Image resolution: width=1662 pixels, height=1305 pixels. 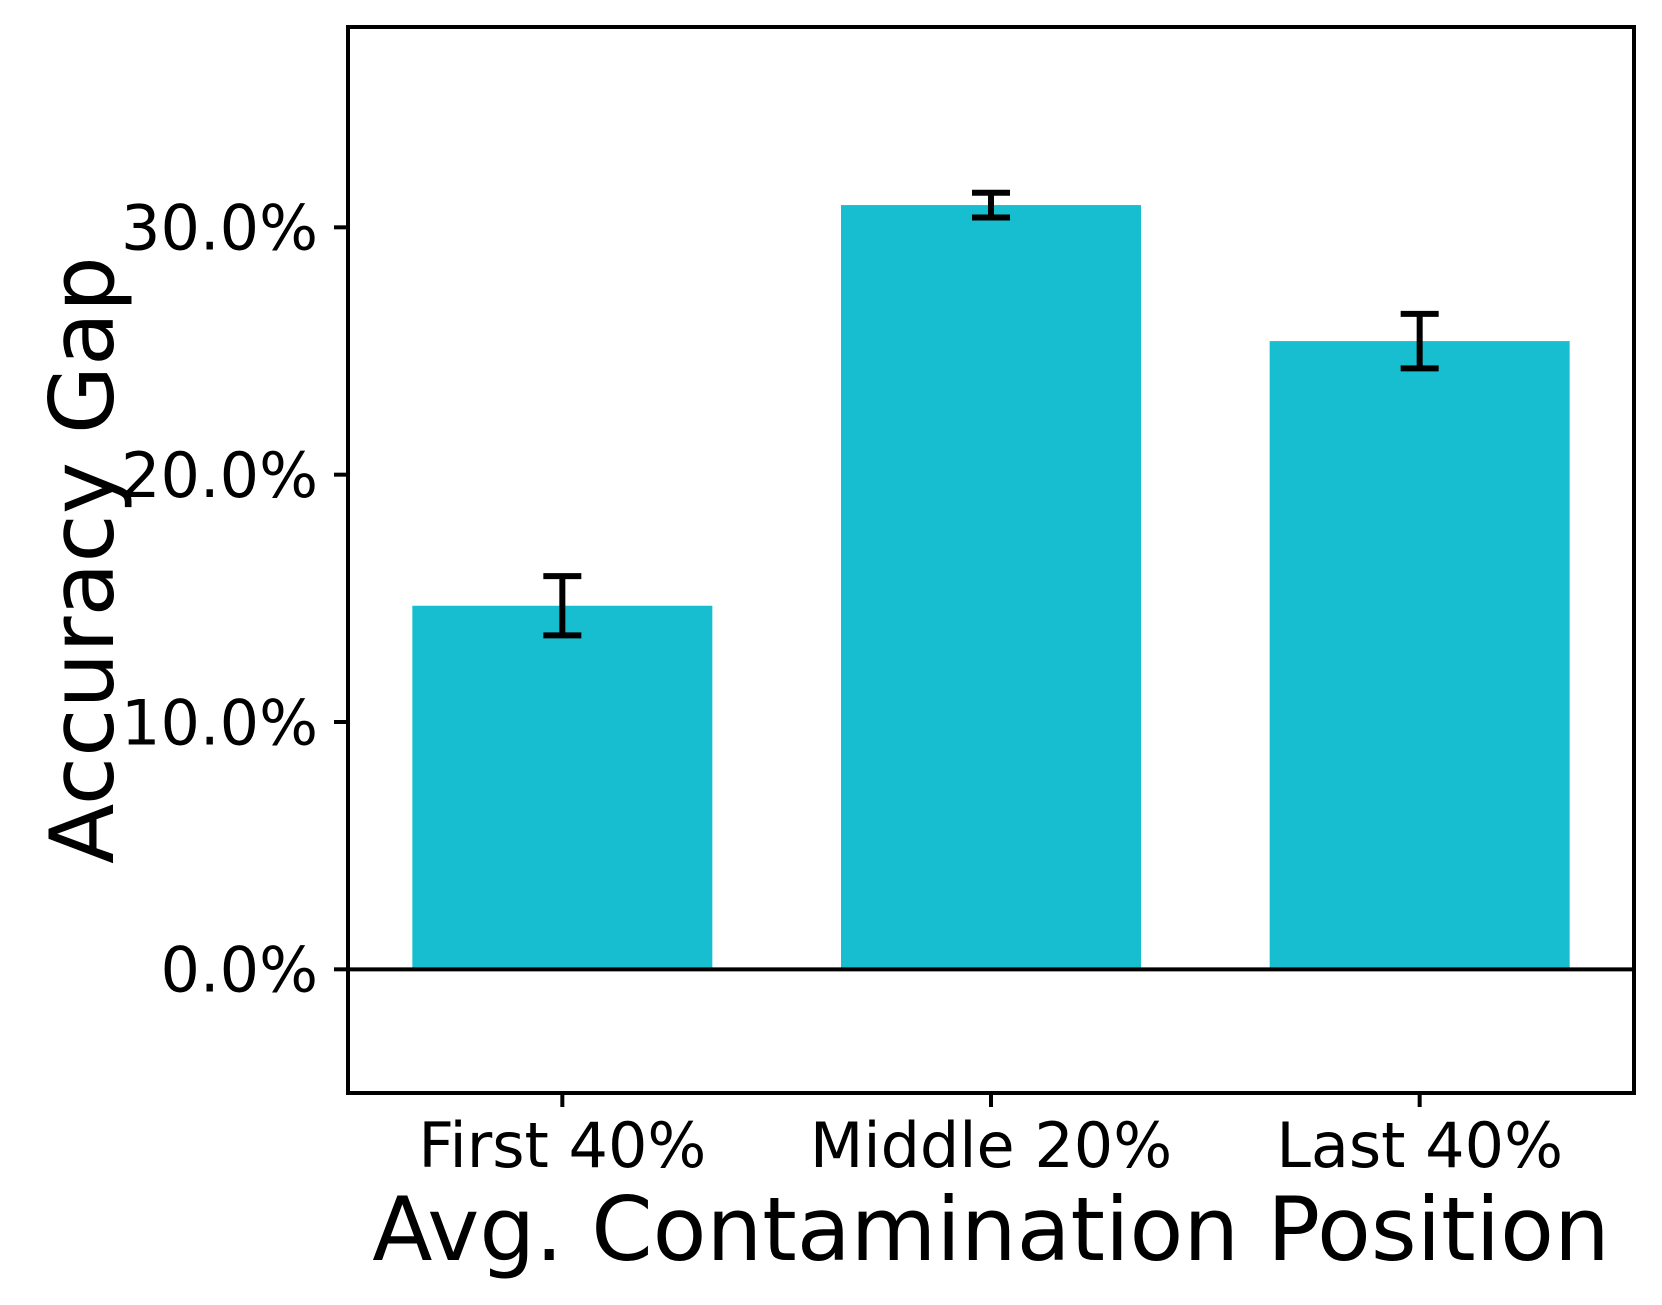 I want to click on y-tick-label: 10.0%, so click(x=219, y=722).